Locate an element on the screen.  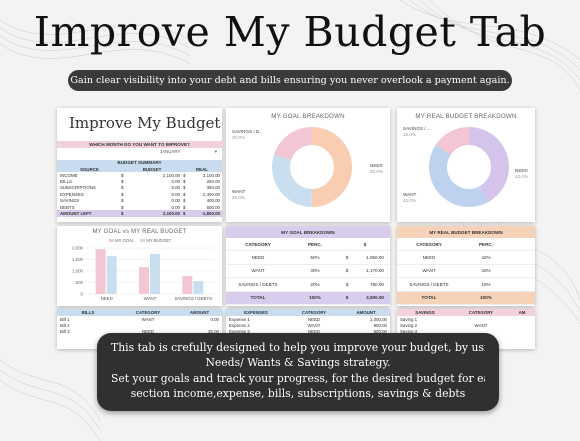
table-row: Bill 1 WANT 0.00 is located at coordinates (139, 319).